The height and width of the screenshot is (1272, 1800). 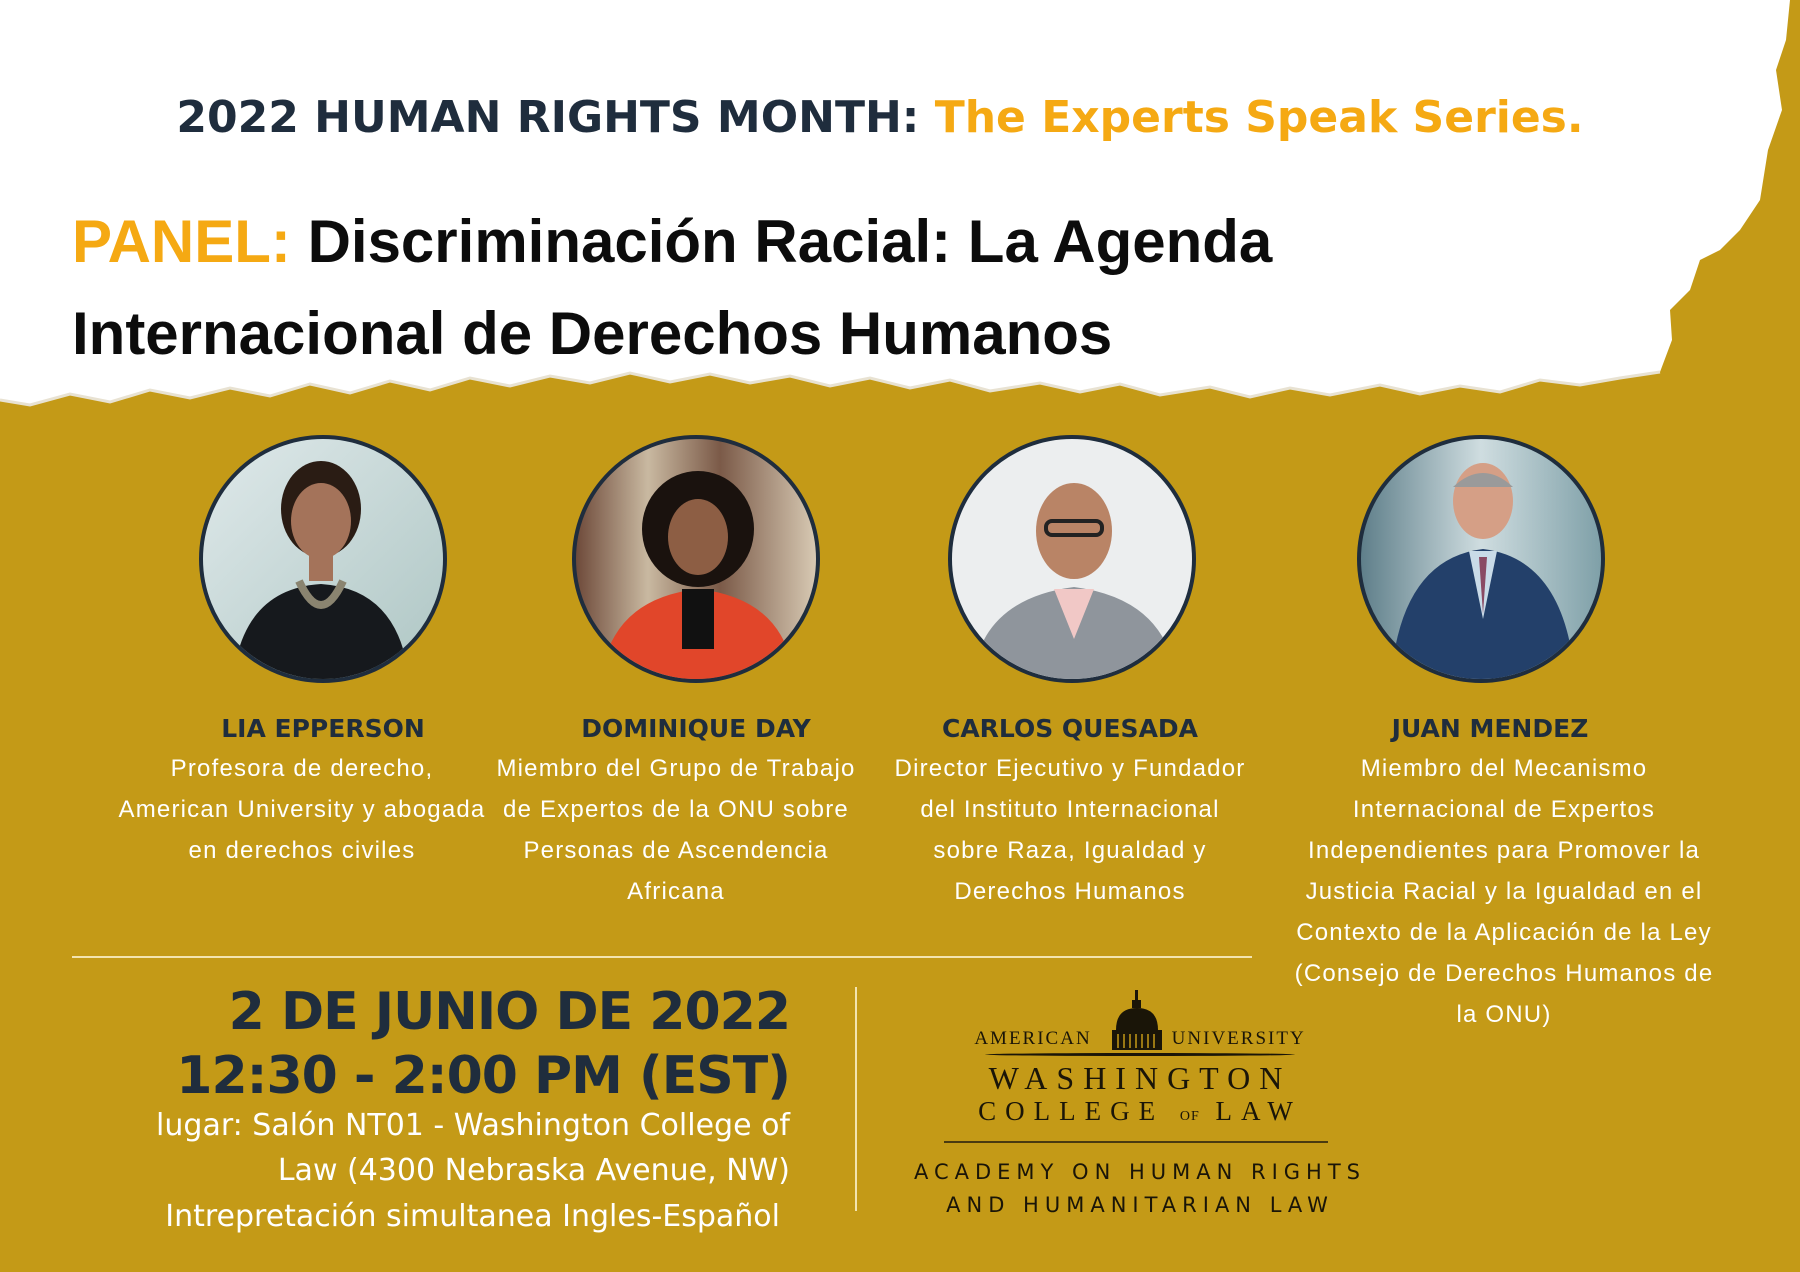 What do you see at coordinates (472, 1216) in the screenshot?
I see `event-interpretation: Intrepretación simultanea Ingles-Español` at bounding box center [472, 1216].